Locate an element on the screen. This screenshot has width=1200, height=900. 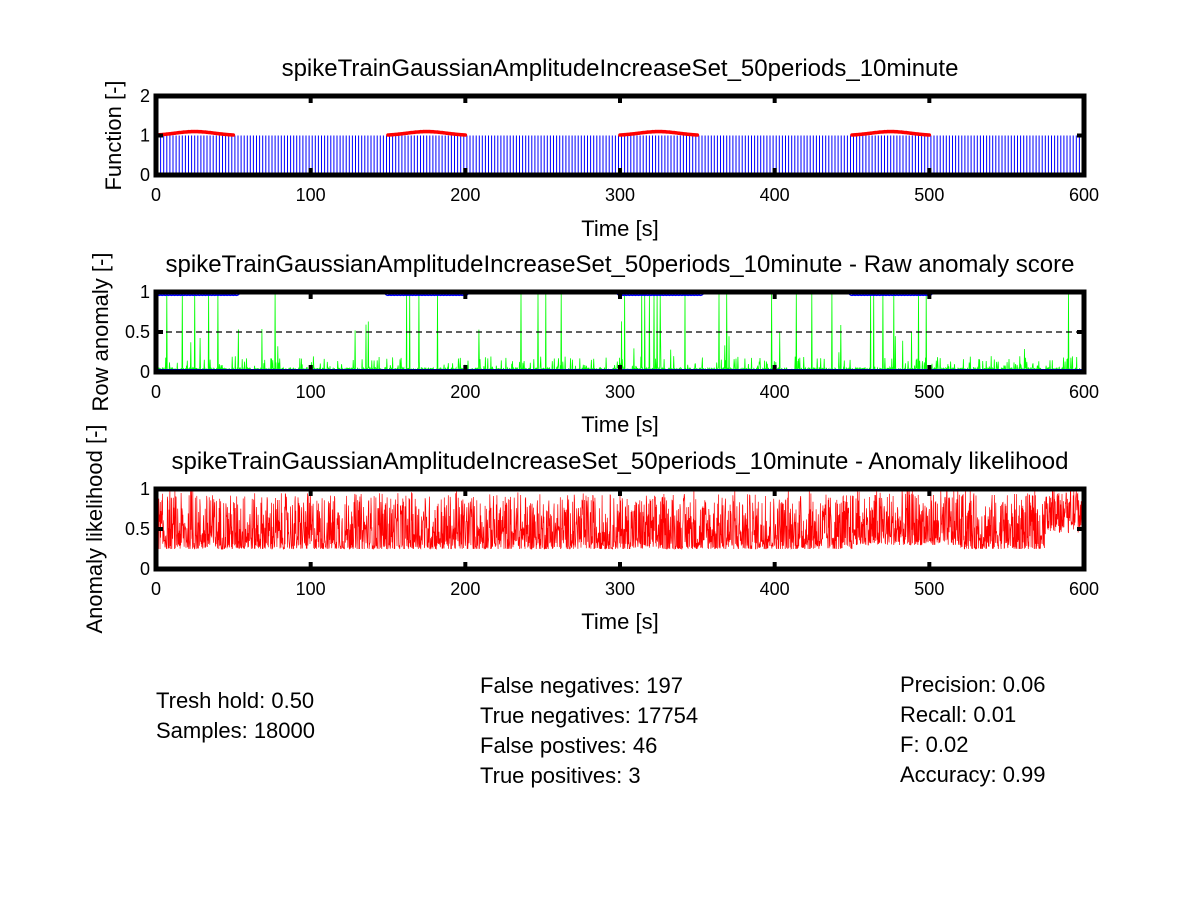
label-series is located at coordinates (620, 332).